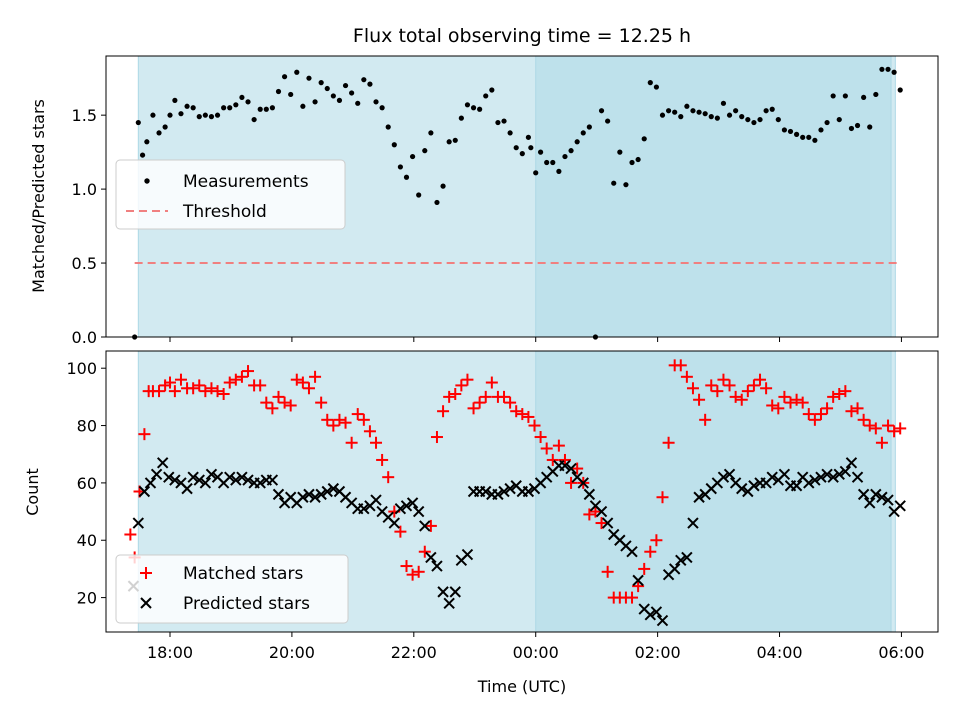 This screenshot has width=960, height=724. I want to click on y-tick-label: 80, so click(87, 426).